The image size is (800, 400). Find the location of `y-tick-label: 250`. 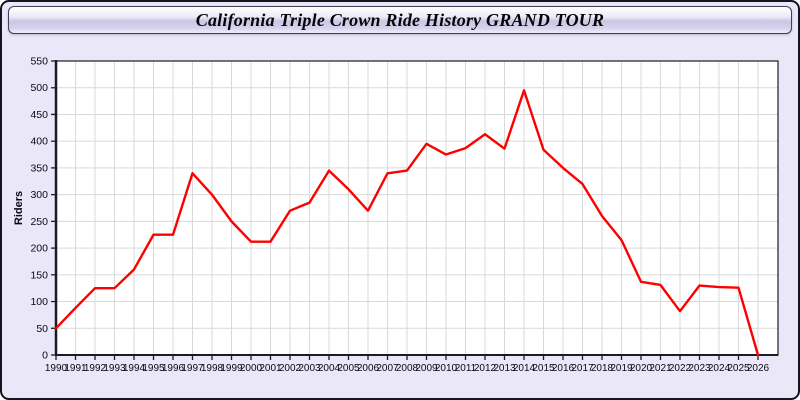

y-tick-label: 250 is located at coordinates (39, 222).